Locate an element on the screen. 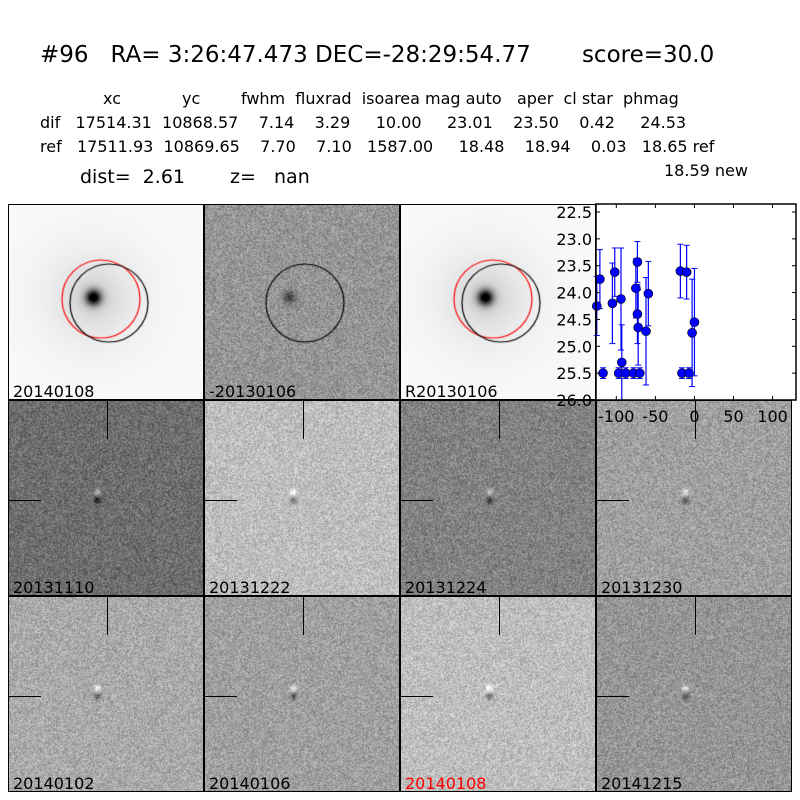 The image size is (800, 800). y-tick-label: 25.5 is located at coordinates (574, 373).